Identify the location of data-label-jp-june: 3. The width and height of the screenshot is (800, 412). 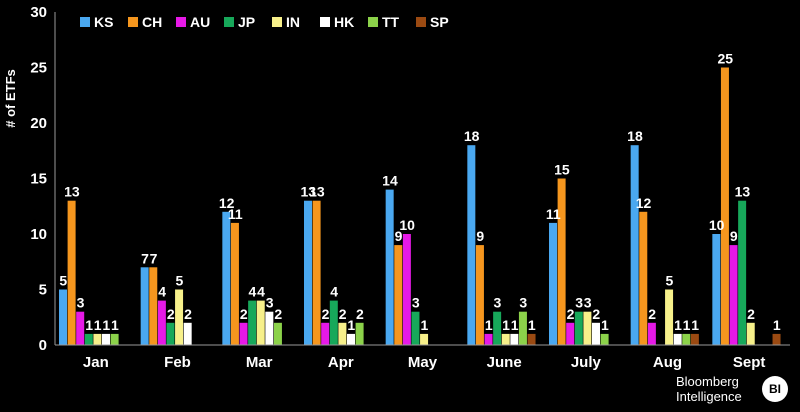
(498, 303).